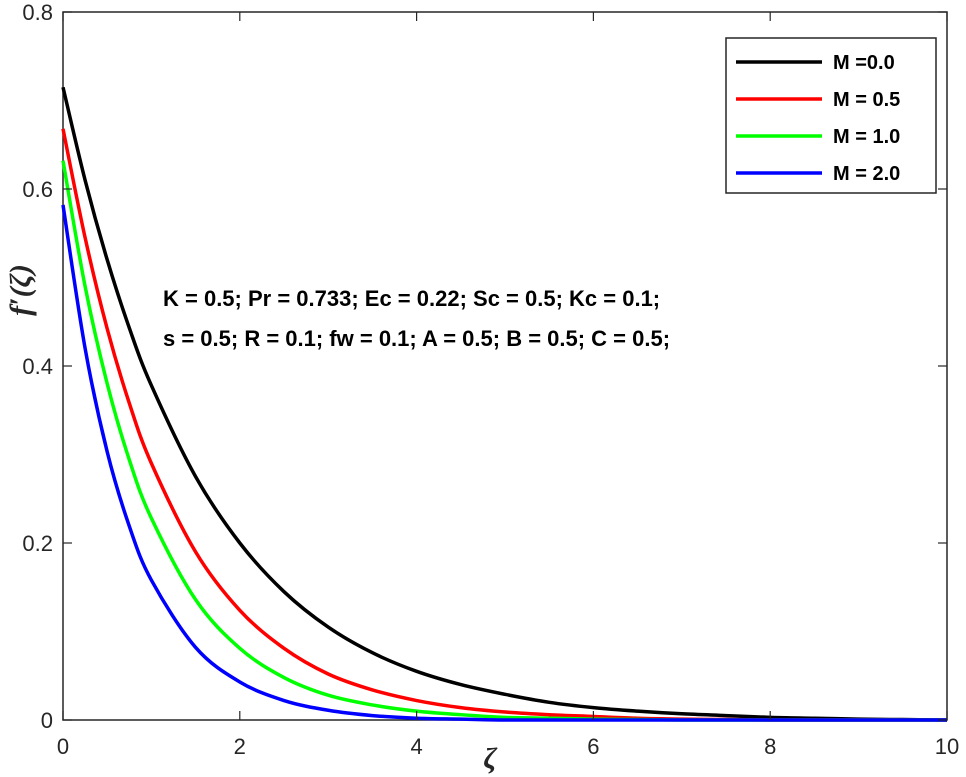 Image resolution: width=966 pixels, height=777 pixels. What do you see at coordinates (63, 746) in the screenshot?
I see `x-tick-label: 0` at bounding box center [63, 746].